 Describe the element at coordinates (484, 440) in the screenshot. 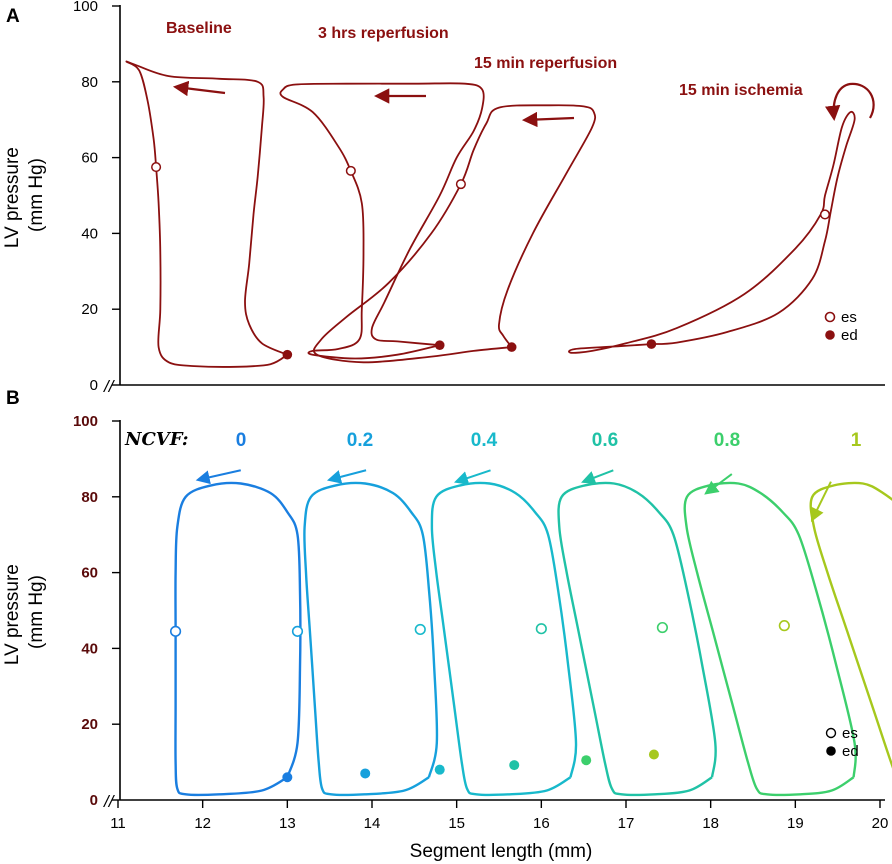

I see `ncvf-value-ncvf-0-4: 0.4` at that location.